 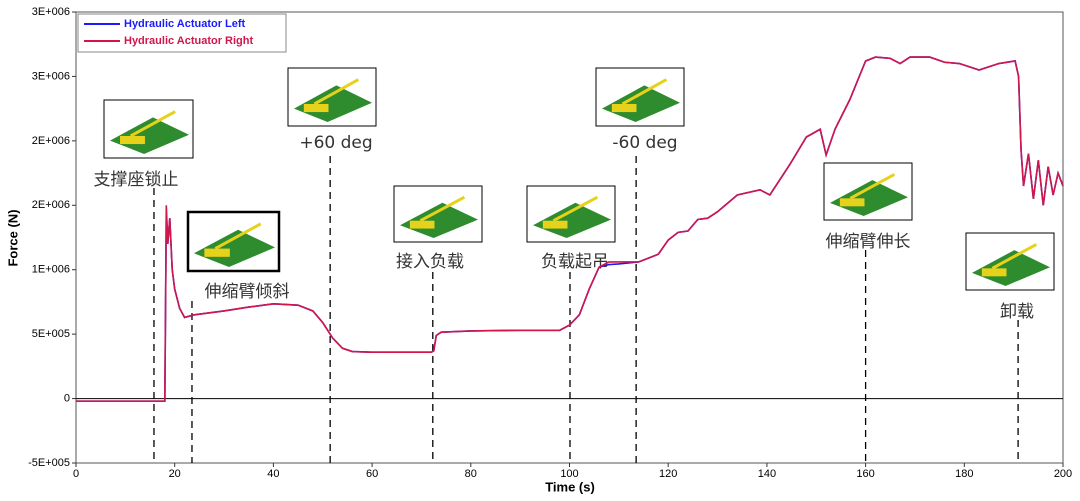 I want to click on x-tick-label: 100, so click(x=569, y=474).